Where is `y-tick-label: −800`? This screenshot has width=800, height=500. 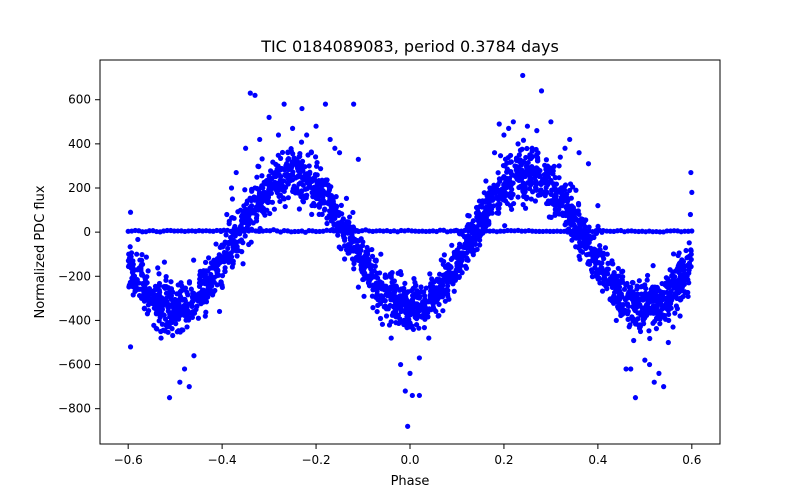
y-tick-label: −800 is located at coordinates (74, 409).